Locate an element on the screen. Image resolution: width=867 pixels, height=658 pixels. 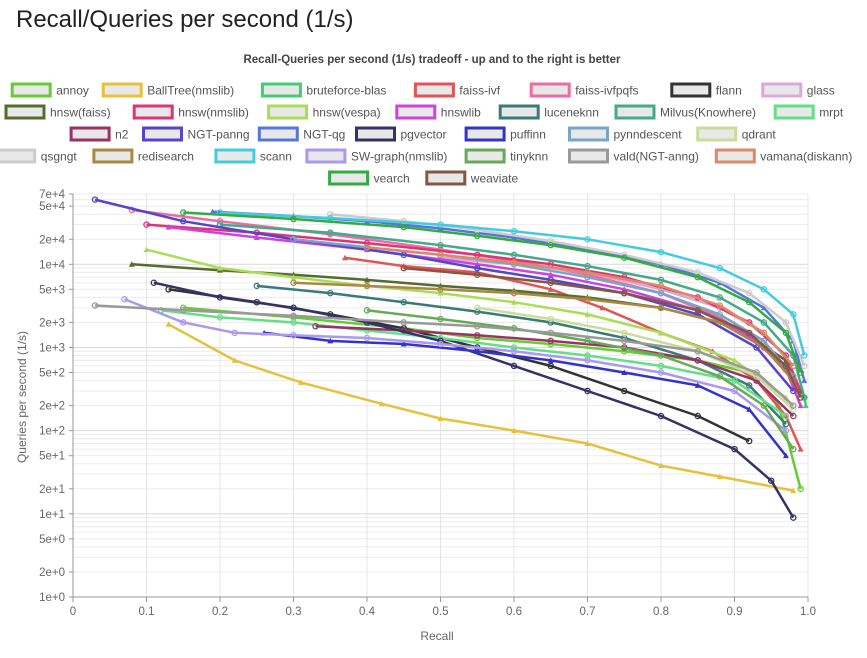
legend-item: BallTree(nmslib) is located at coordinates (167, 90).